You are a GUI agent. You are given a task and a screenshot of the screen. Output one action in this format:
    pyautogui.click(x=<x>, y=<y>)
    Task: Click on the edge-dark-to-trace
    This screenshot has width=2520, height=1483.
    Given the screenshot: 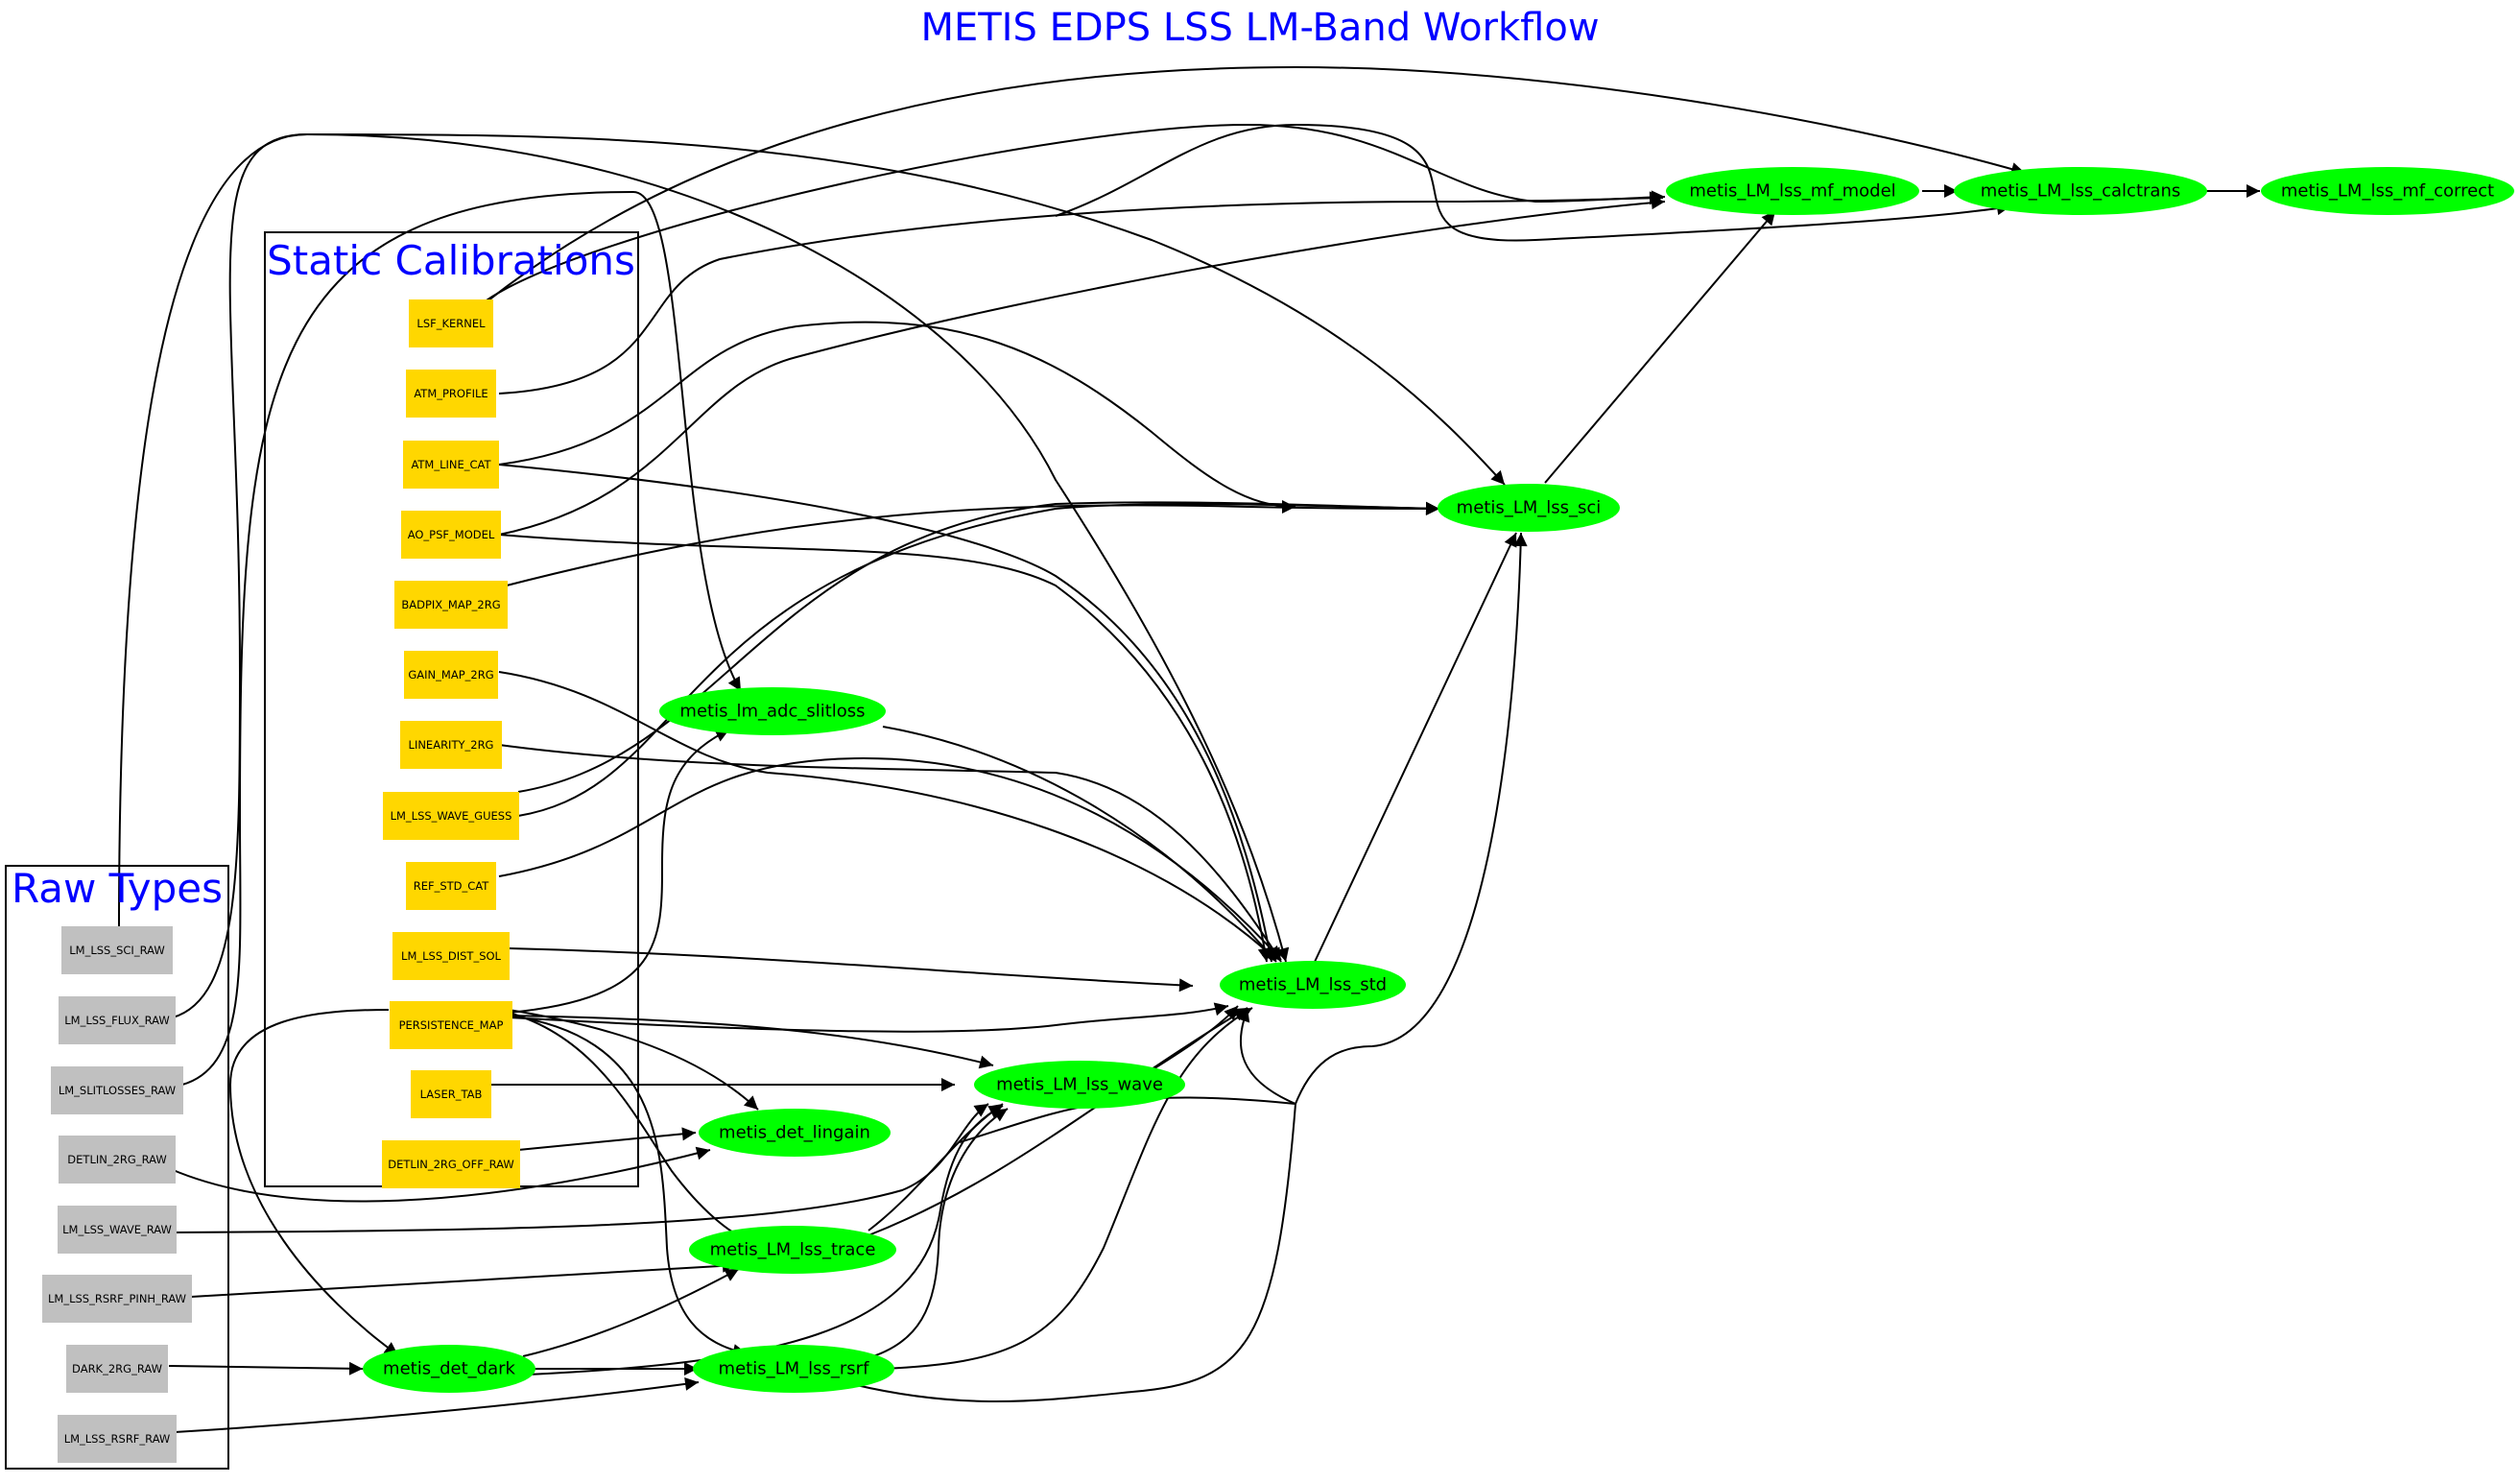 What is the action you would take?
    pyautogui.click(x=631, y=1312)
    